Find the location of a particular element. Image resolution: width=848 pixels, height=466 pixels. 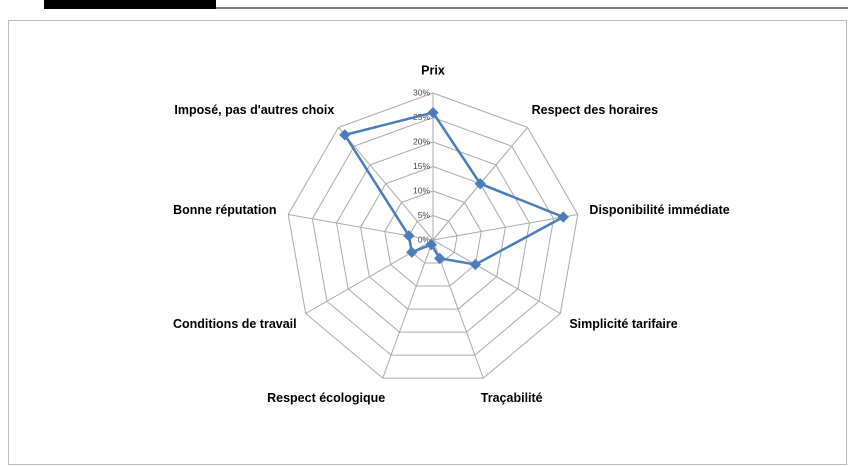

category-label: Respect des horaires is located at coordinates (595, 110).